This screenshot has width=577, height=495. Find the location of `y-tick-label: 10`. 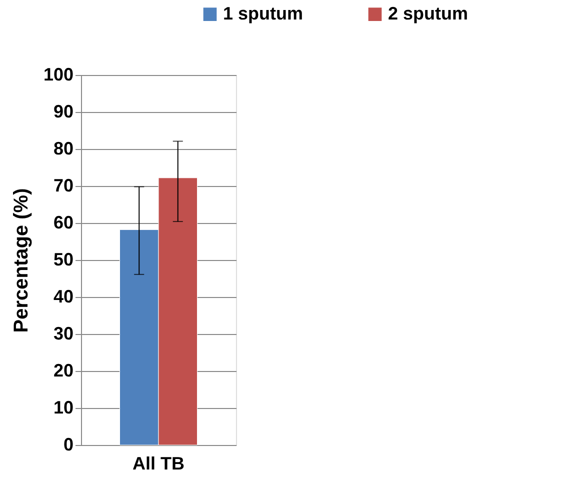

y-tick-label: 10 is located at coordinates (63, 408).